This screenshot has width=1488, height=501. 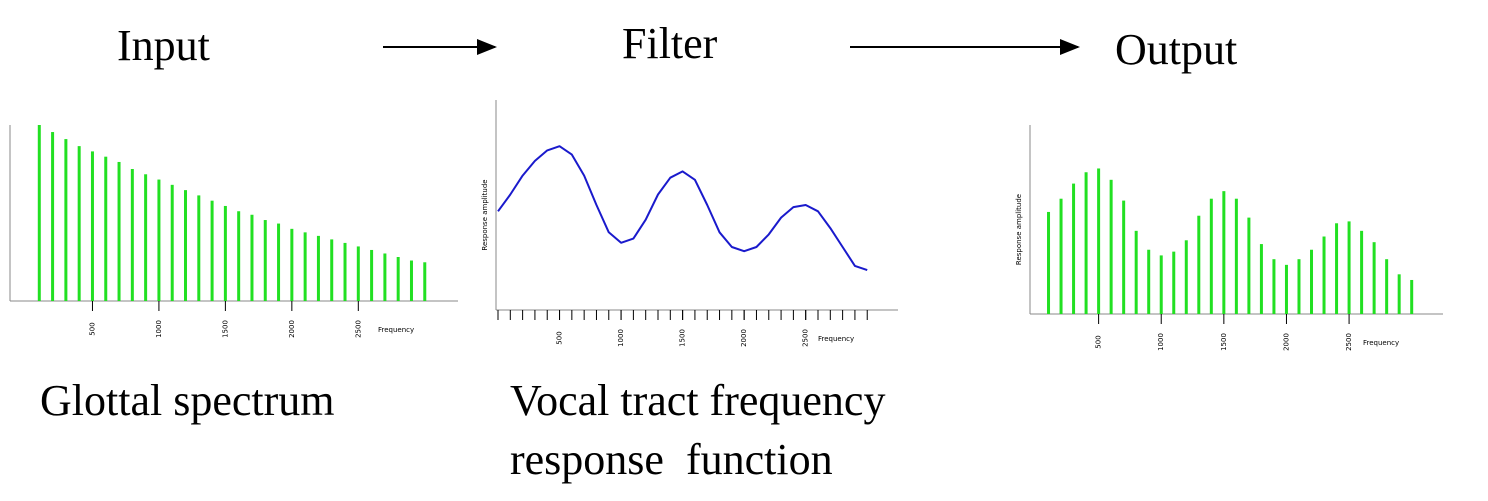 What do you see at coordinates (682, 208) in the screenshot?
I see `response-curve` at bounding box center [682, 208].